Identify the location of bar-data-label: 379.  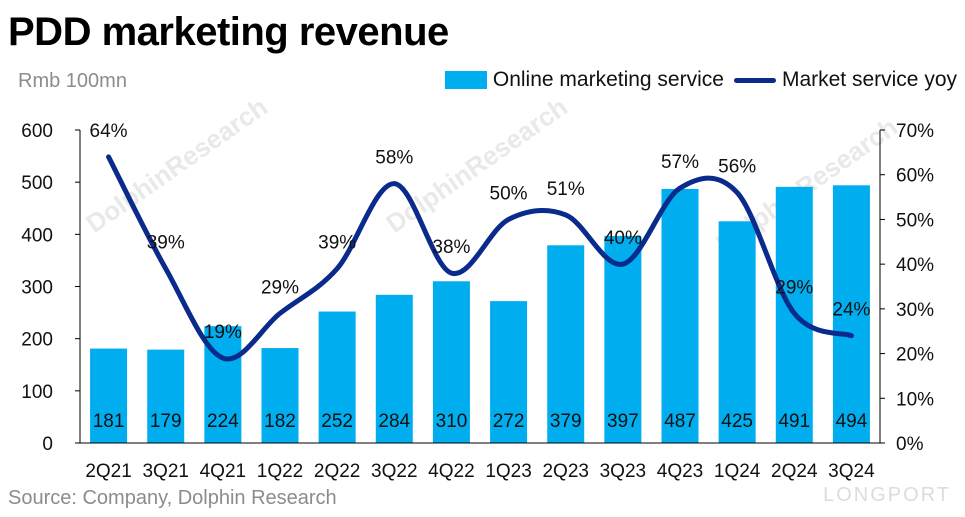
(566, 421).